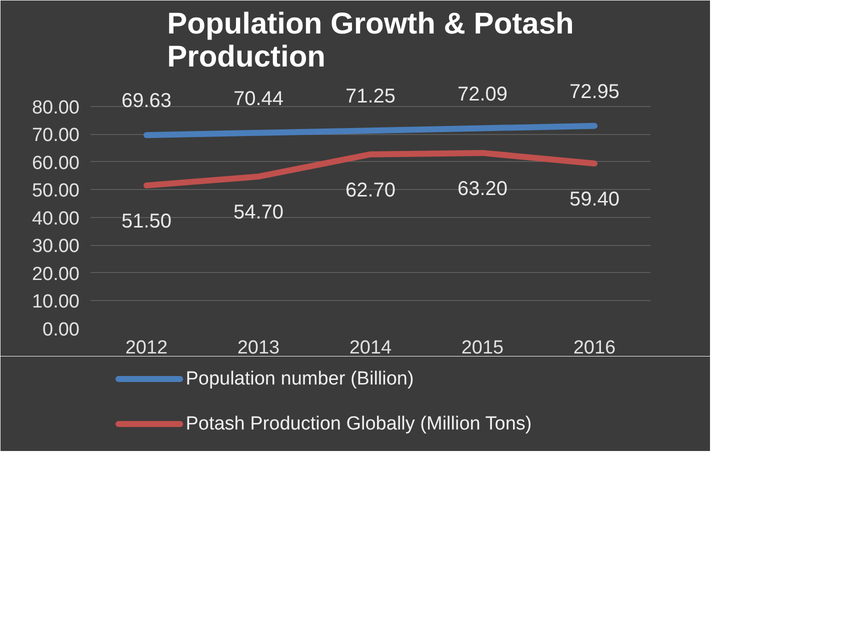  What do you see at coordinates (482, 189) in the screenshot?
I see `data-label: 63.20` at bounding box center [482, 189].